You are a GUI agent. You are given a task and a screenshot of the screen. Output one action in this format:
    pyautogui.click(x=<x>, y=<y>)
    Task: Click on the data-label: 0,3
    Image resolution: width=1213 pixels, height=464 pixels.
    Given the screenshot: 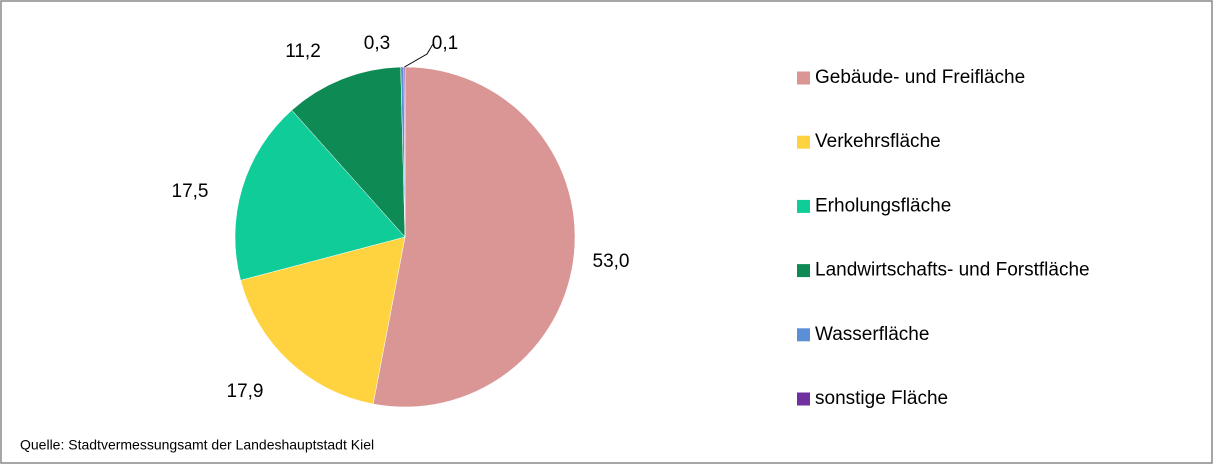 What is the action you would take?
    pyautogui.click(x=377, y=43)
    